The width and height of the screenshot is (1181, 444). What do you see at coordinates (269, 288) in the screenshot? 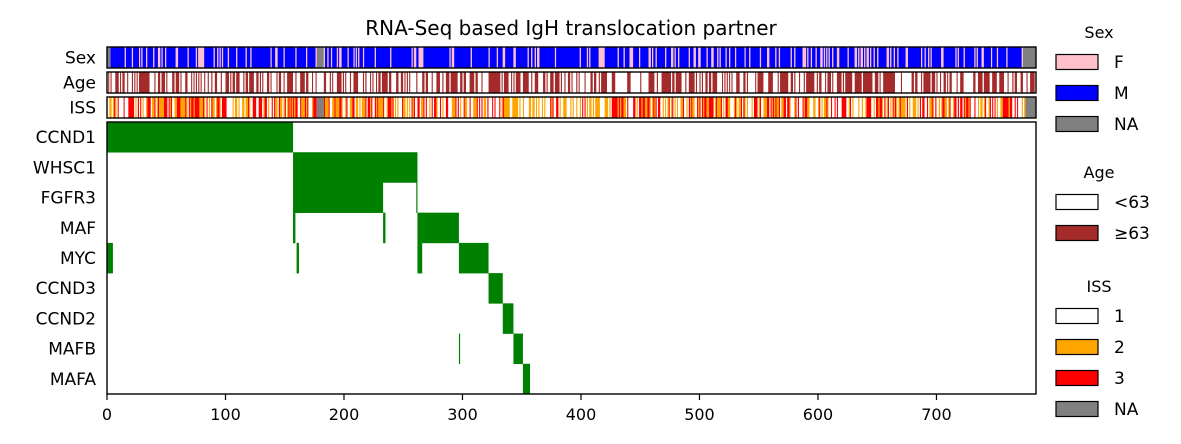
I see `row-ccnd3: CCND3` at bounding box center [269, 288].